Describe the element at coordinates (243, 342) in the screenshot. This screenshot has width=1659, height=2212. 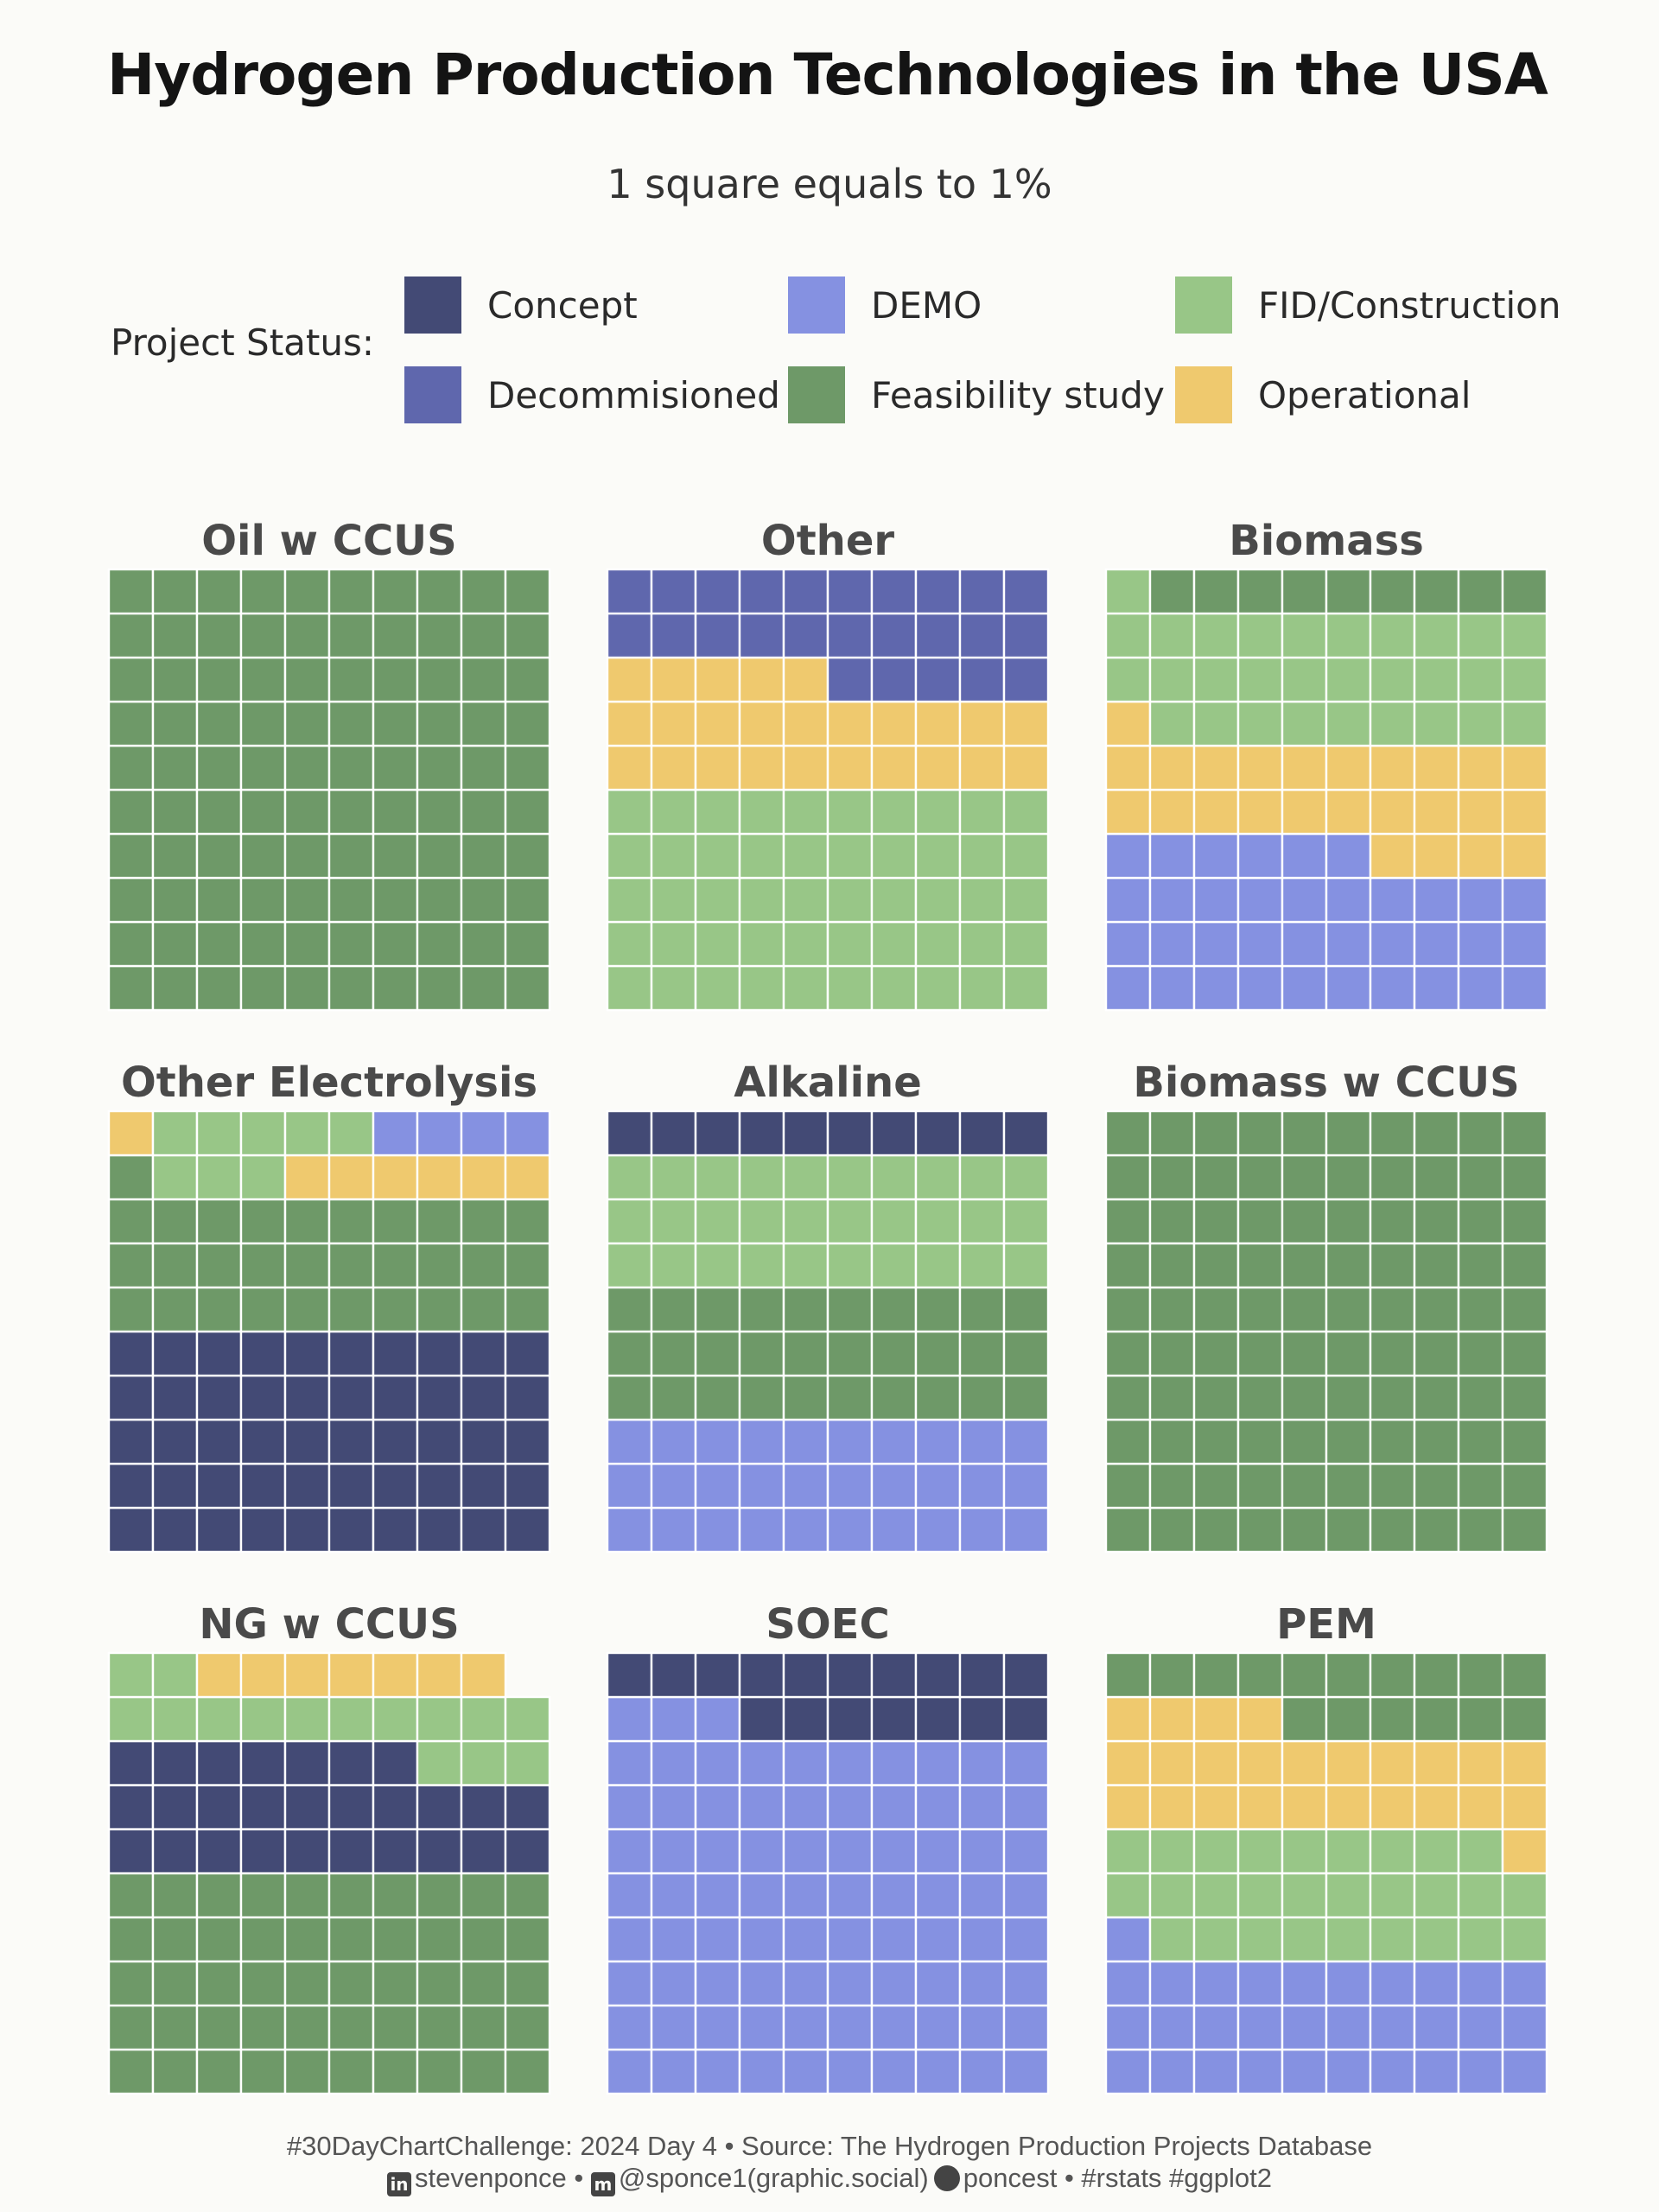
I see `legend-title: Project Status:` at that location.